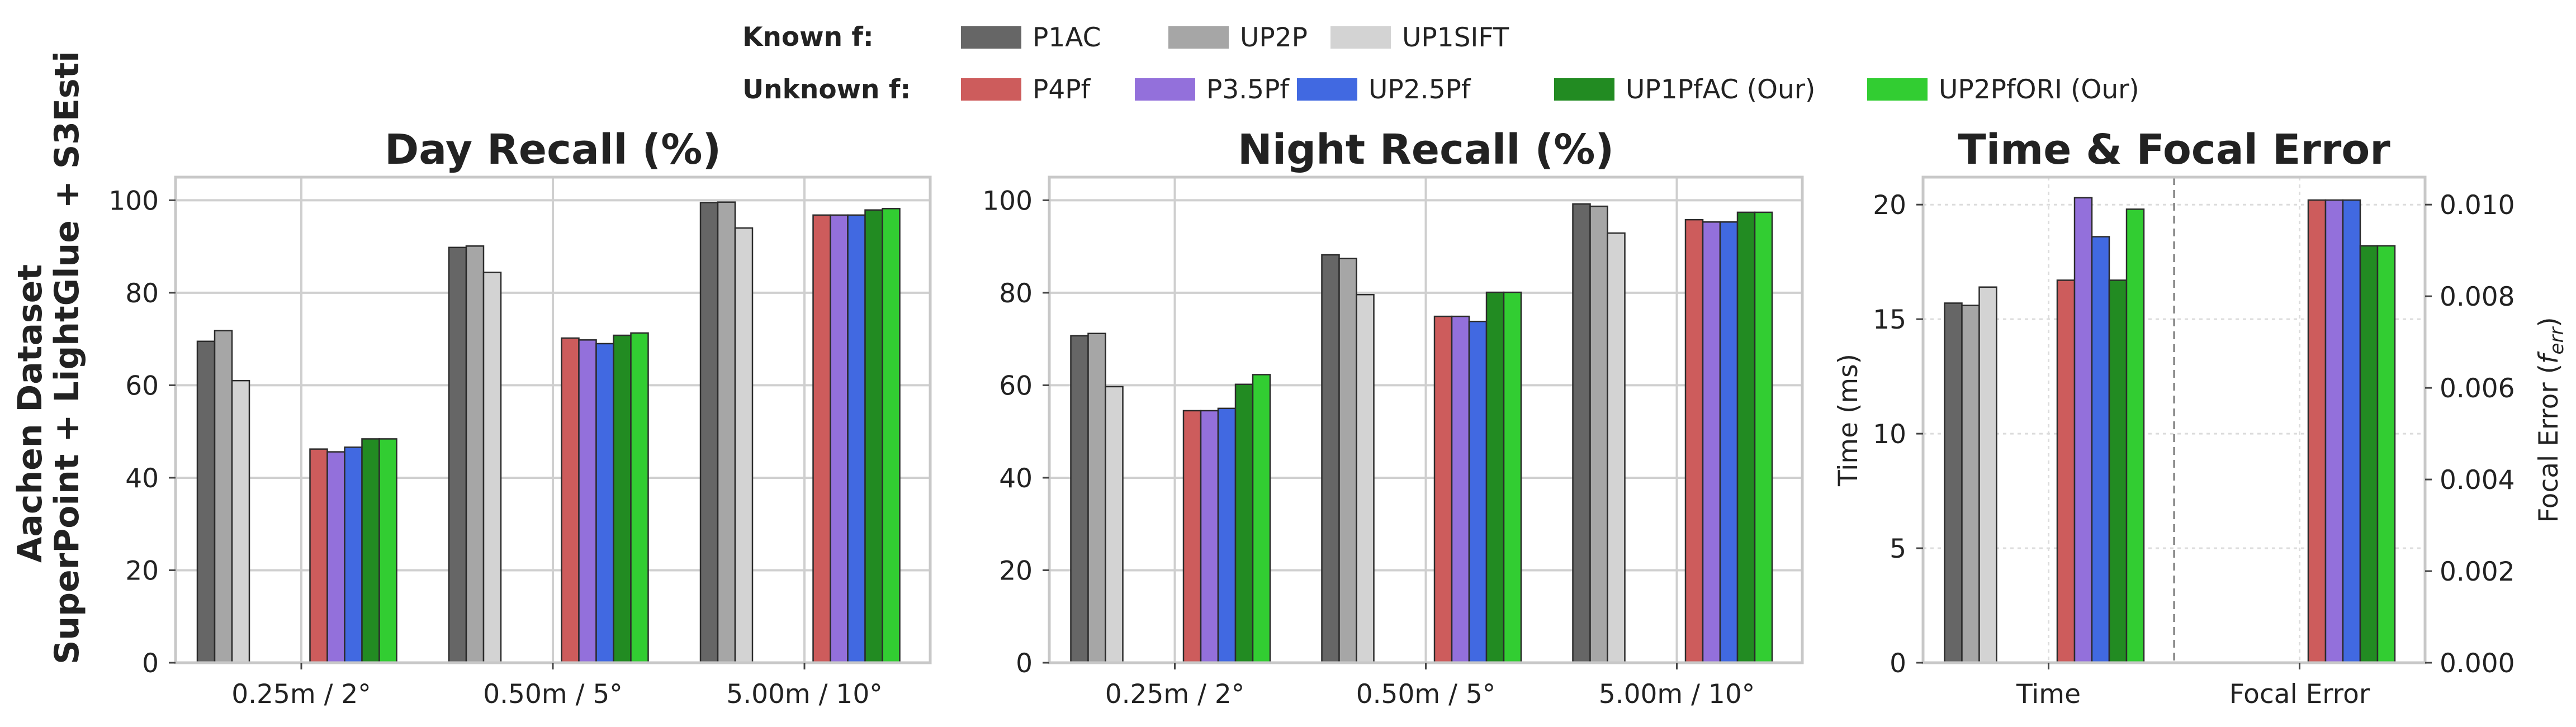 Image resolution: width=2576 pixels, height=727 pixels. I want to click on legend-known-label: Known f:, so click(808, 37).